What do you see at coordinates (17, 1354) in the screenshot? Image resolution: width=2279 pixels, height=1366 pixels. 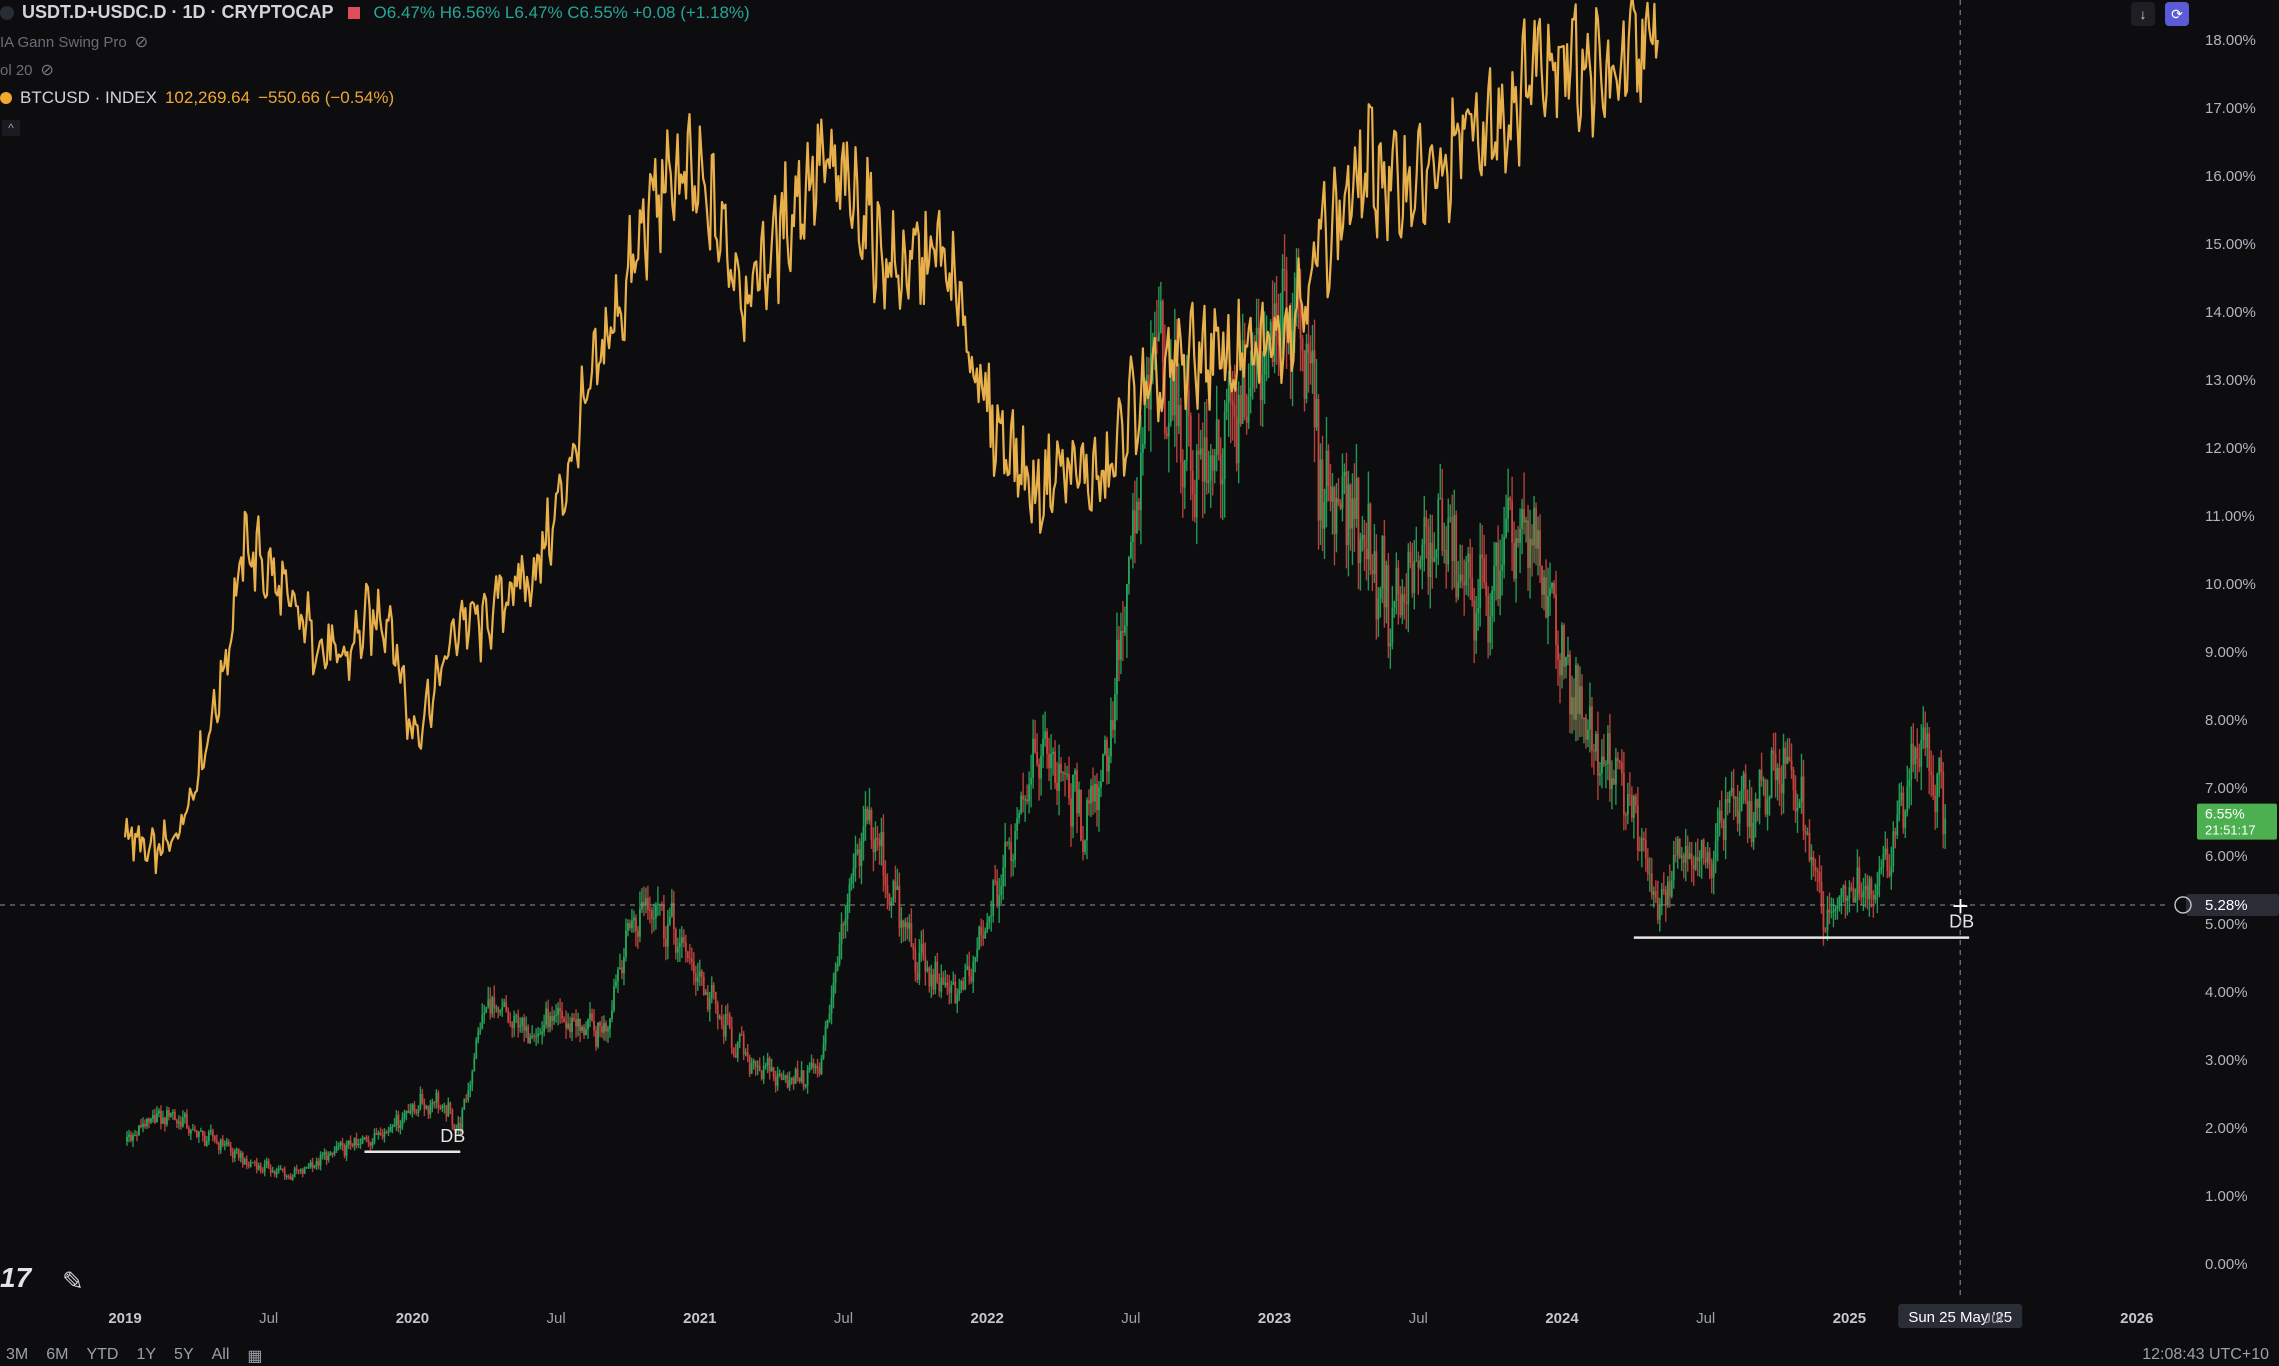 I see `range-button-3m: 3M` at bounding box center [17, 1354].